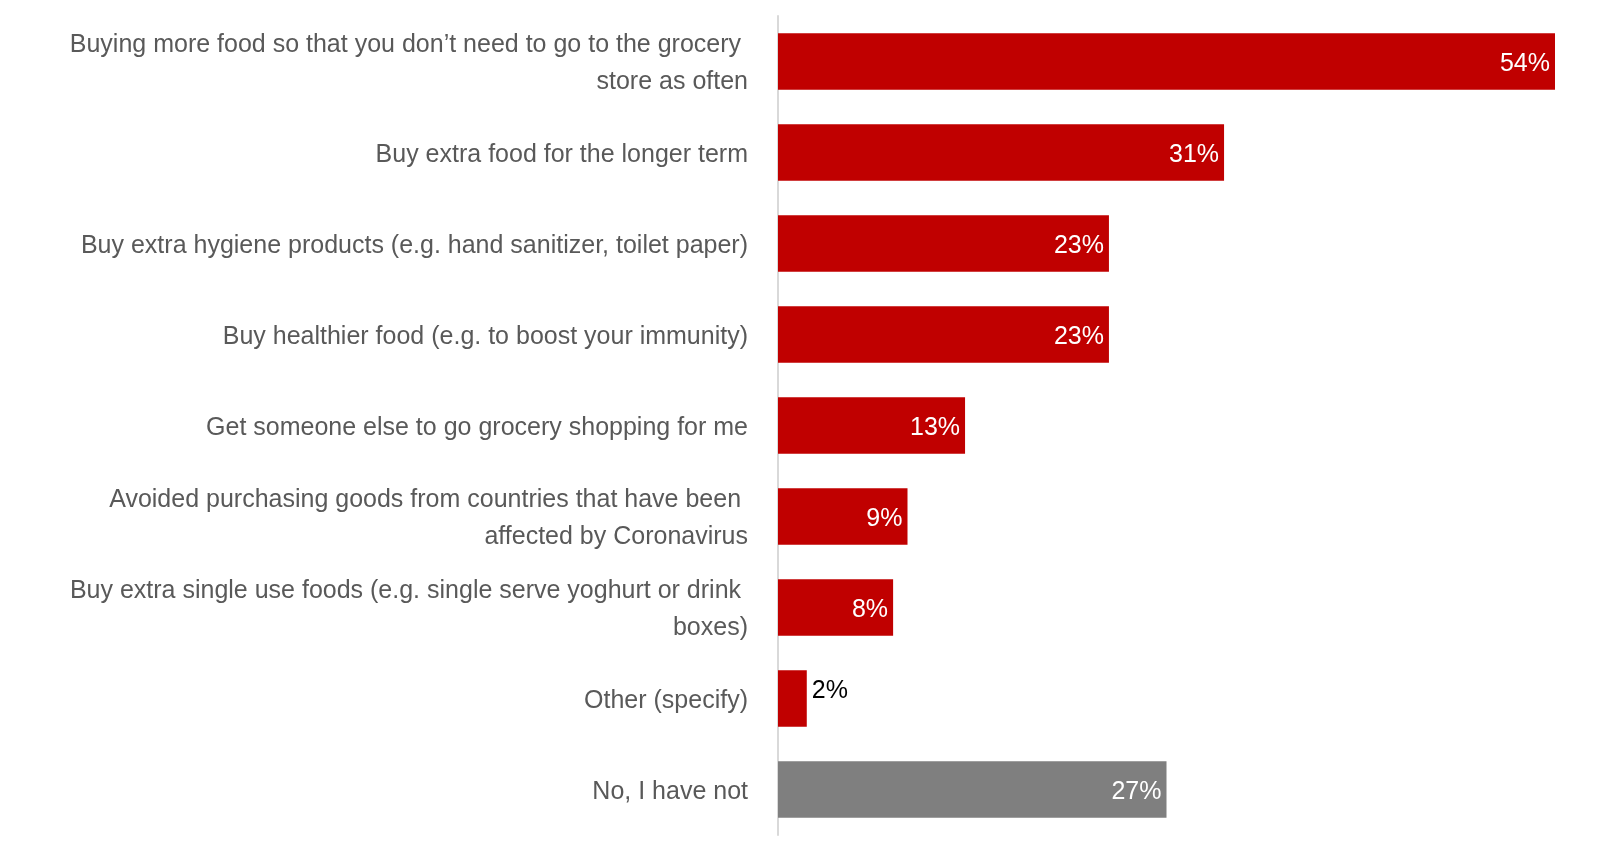 This screenshot has height=853, width=1603. Describe the element at coordinates (1194, 152) in the screenshot. I see `data-label: 31%` at that location.